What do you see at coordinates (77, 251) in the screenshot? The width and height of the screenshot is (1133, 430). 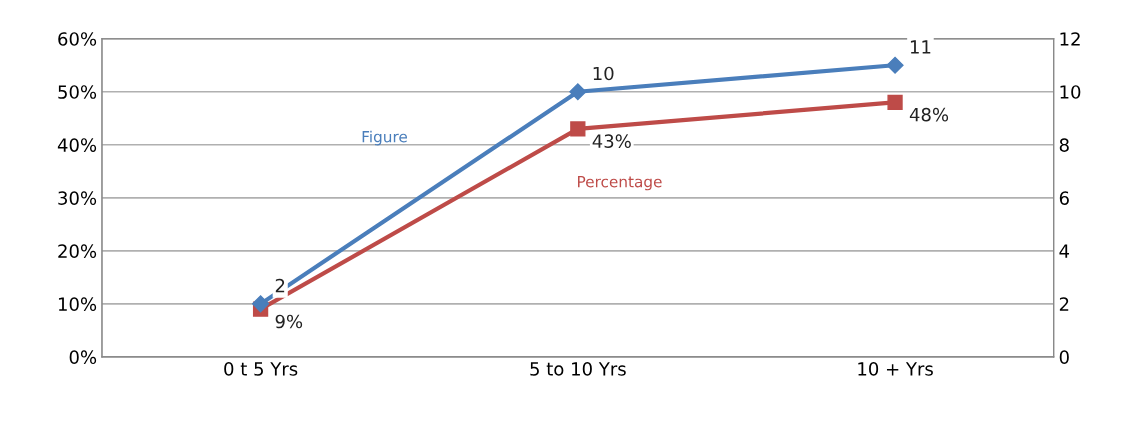 I see `y-tick-label: 20%` at bounding box center [77, 251].